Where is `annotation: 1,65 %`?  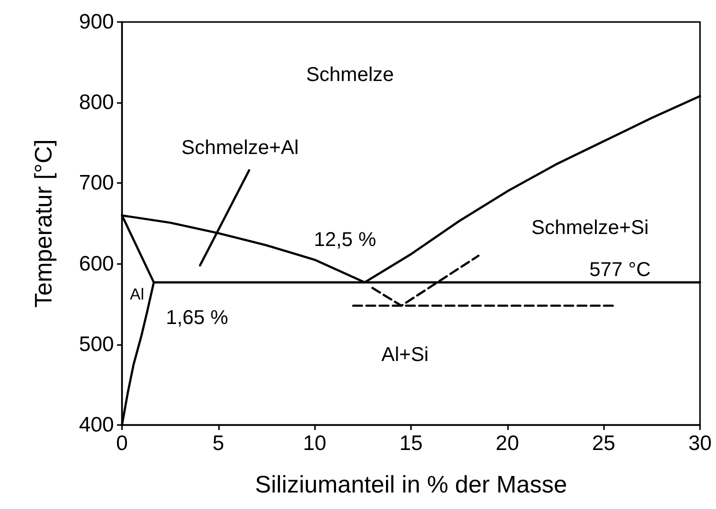 annotation: 1,65 % is located at coordinates (197, 318).